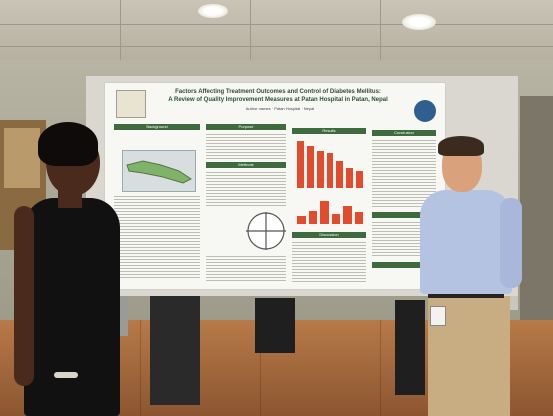  Describe the element at coordinates (280, 108) in the screenshot. I see `poster-authors: Author names · Patan Hospital · Nepal` at that location.